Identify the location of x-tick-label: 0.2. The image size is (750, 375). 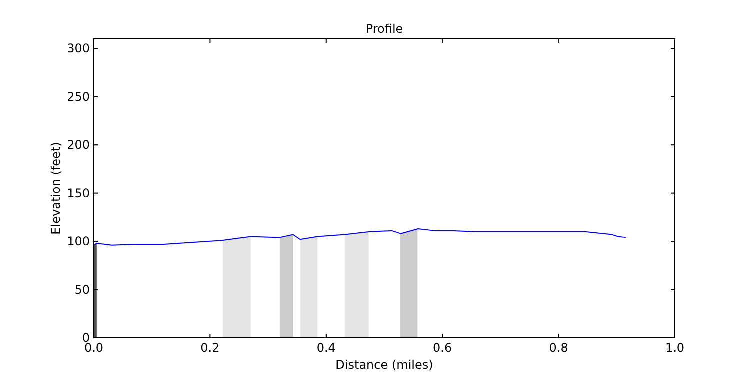
(210, 348).